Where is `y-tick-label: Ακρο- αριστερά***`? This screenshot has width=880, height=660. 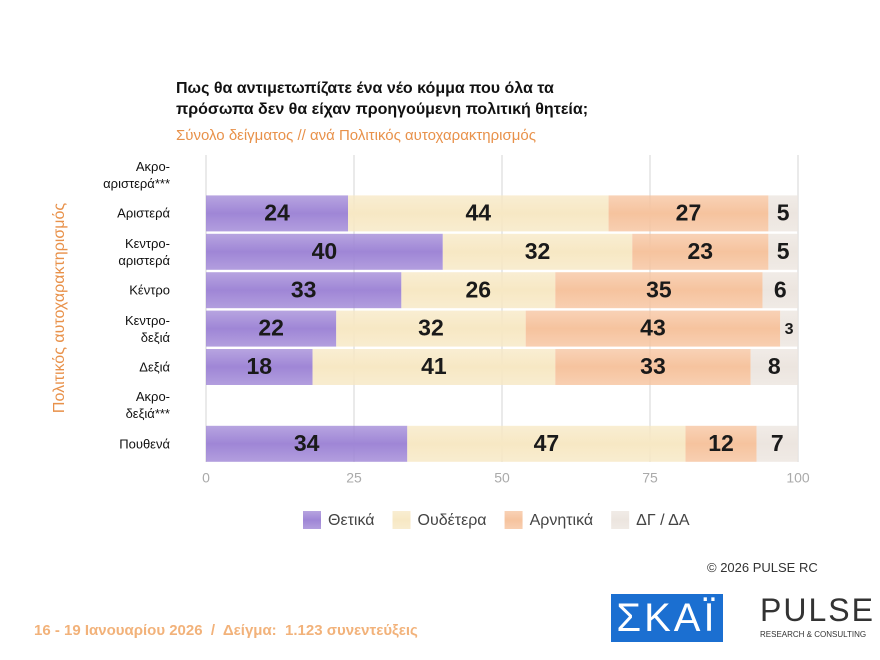
y-tick-label: Ακρο- αριστερά*** is located at coordinates (136, 175).